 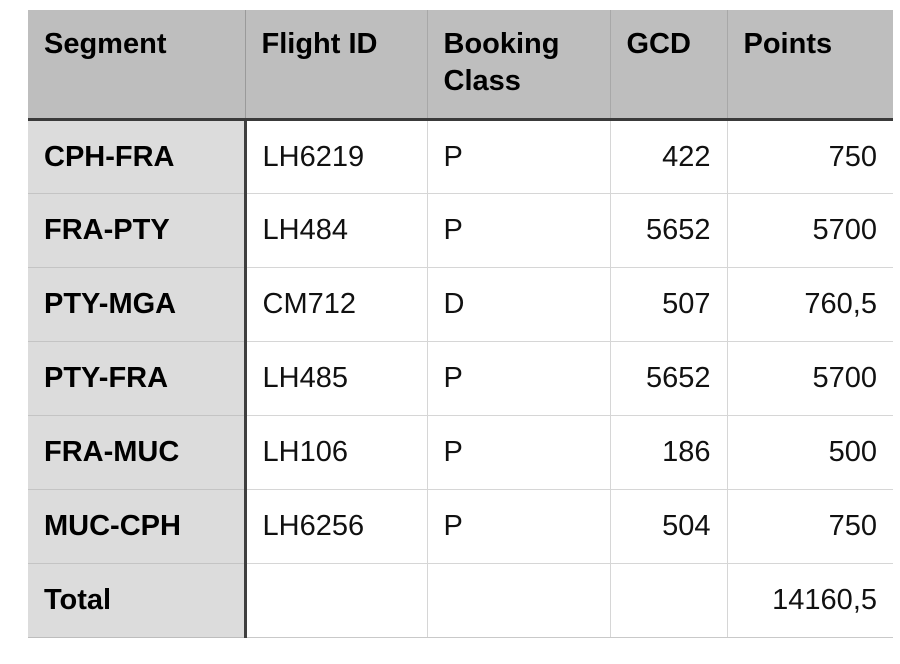 I want to click on cell-flight-id: LH6256, so click(x=336, y=527).